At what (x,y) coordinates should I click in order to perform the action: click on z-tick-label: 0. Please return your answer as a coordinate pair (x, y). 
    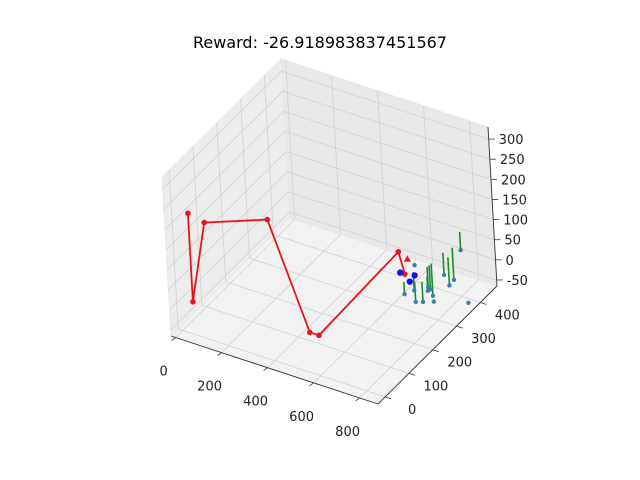
    Looking at the image, I should click on (510, 261).